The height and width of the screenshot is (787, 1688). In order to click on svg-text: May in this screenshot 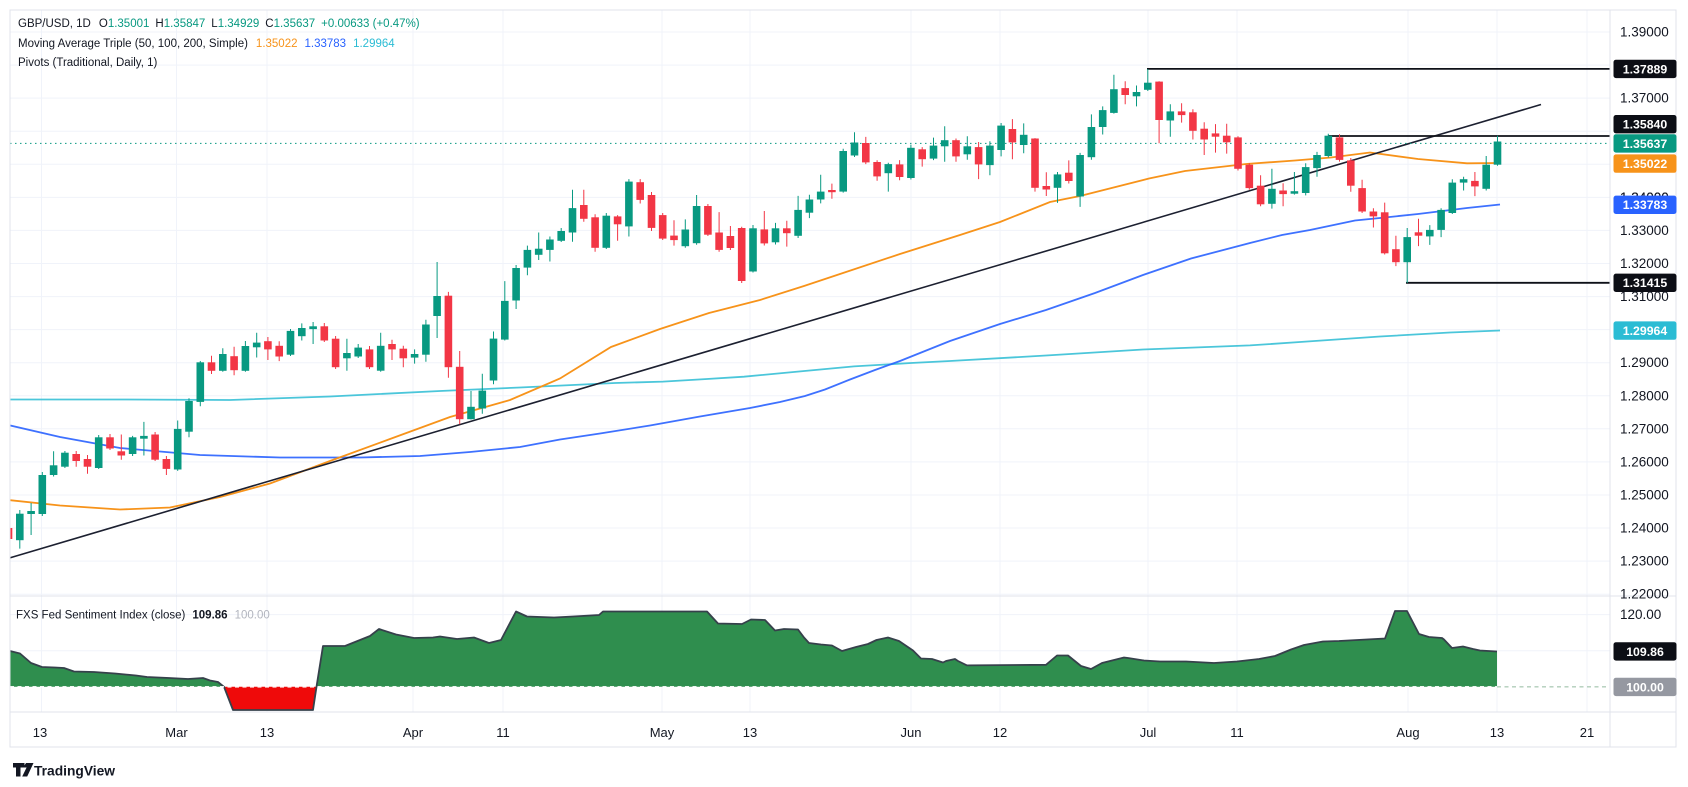, I will do `click(662, 732)`.